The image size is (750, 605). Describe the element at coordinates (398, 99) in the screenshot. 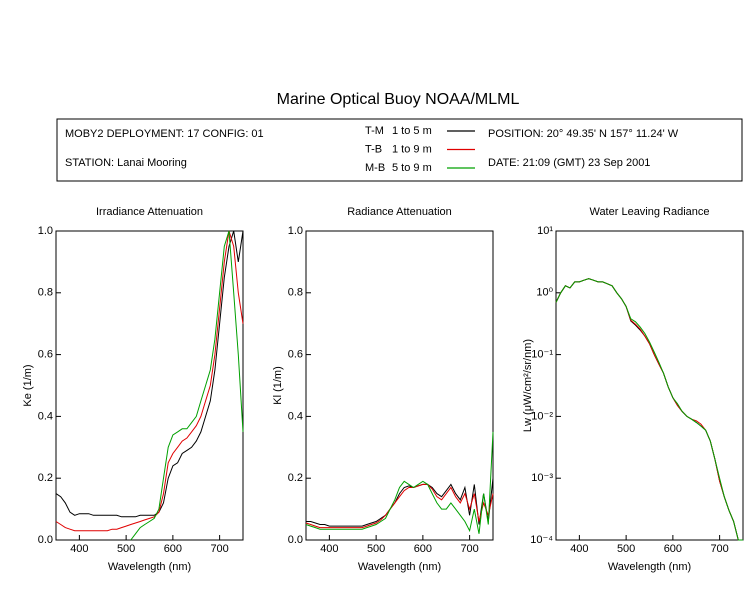

I see `page-title: Marine Optical Buoy NOAA/MLML` at that location.